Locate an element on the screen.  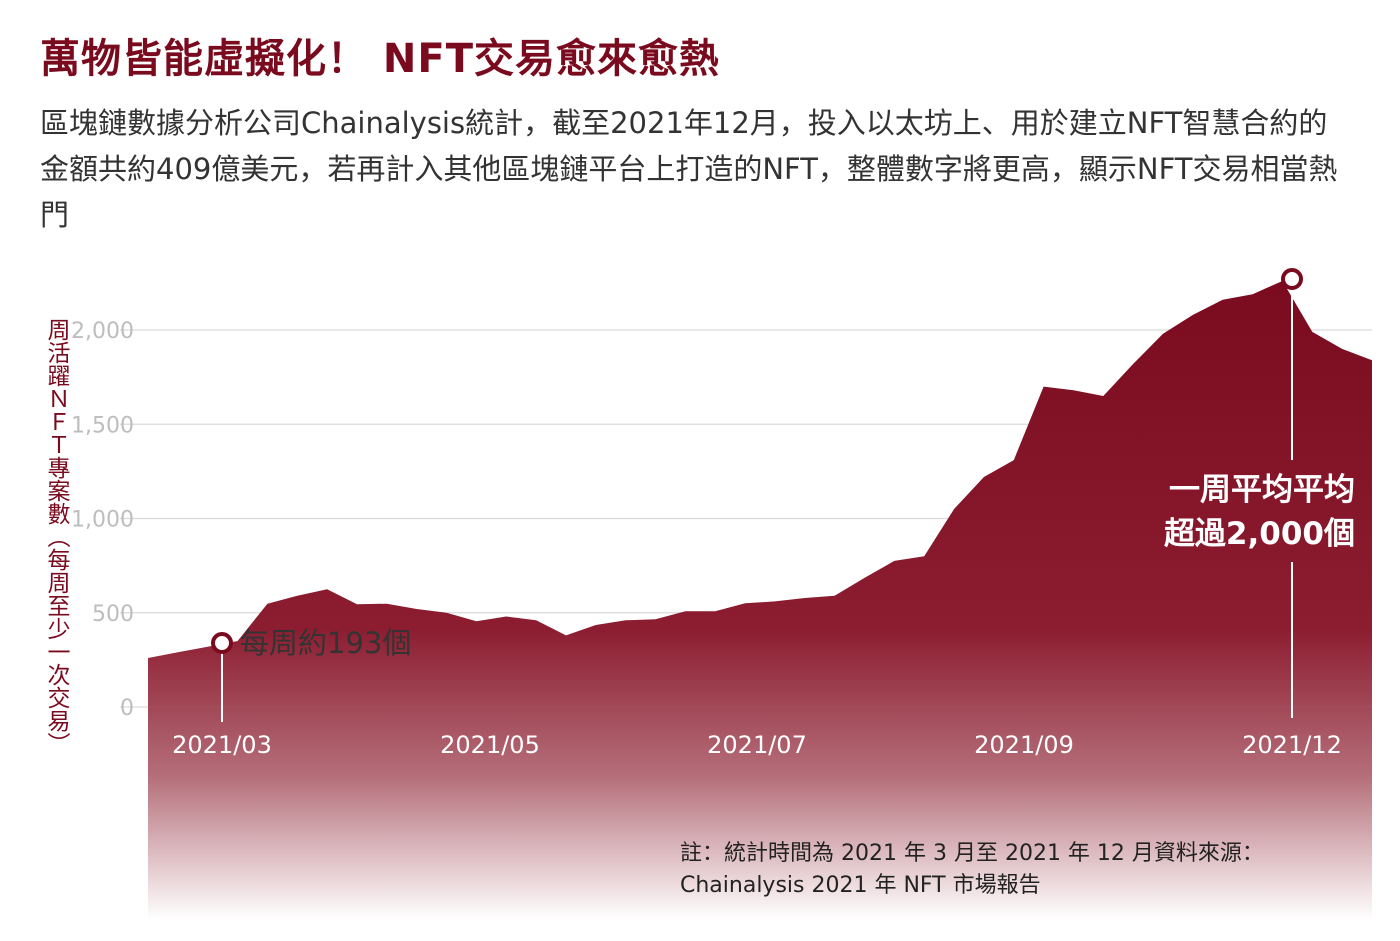
y-axis-label: 周活躍ＮＦＴ專案數（每周至少一次交易） is located at coordinates (56, 536).